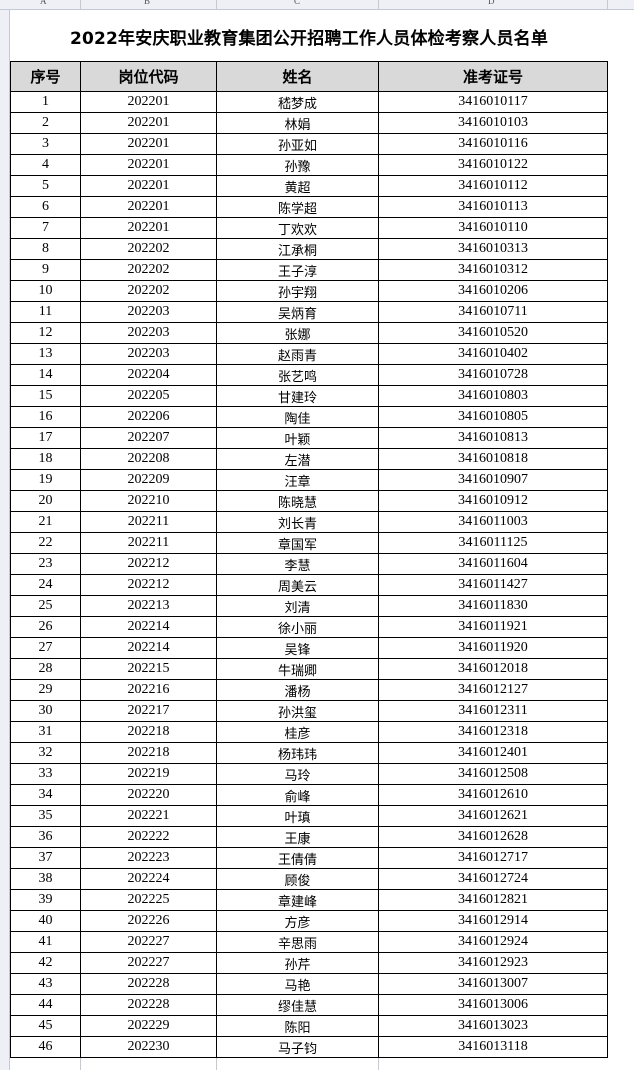 This screenshot has height=1070, width=634. What do you see at coordinates (493, 711) in the screenshot?
I see `cell-exam-id: 3416012311` at bounding box center [493, 711].